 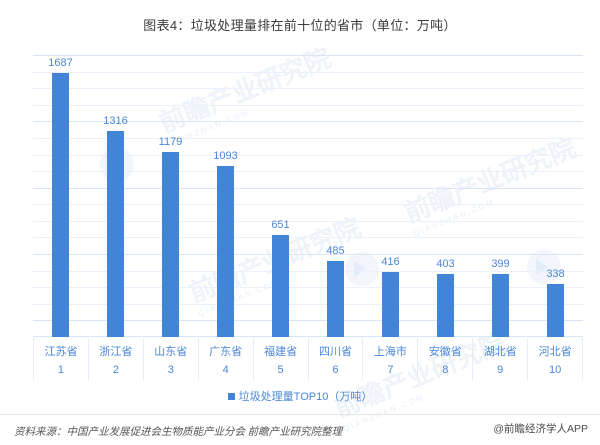 I want to click on category-label: 安徽省, so click(x=445, y=351).